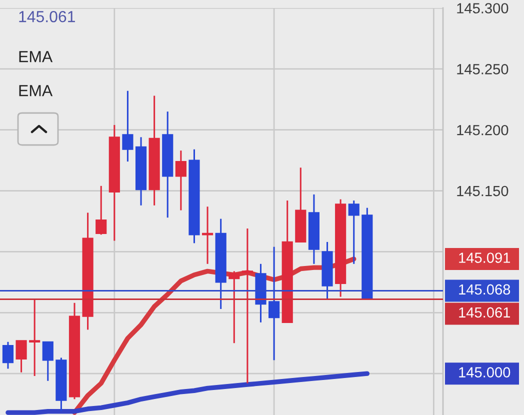 Image resolution: width=524 pixels, height=415 pixels. I want to click on text: 145.091, so click(484, 257).